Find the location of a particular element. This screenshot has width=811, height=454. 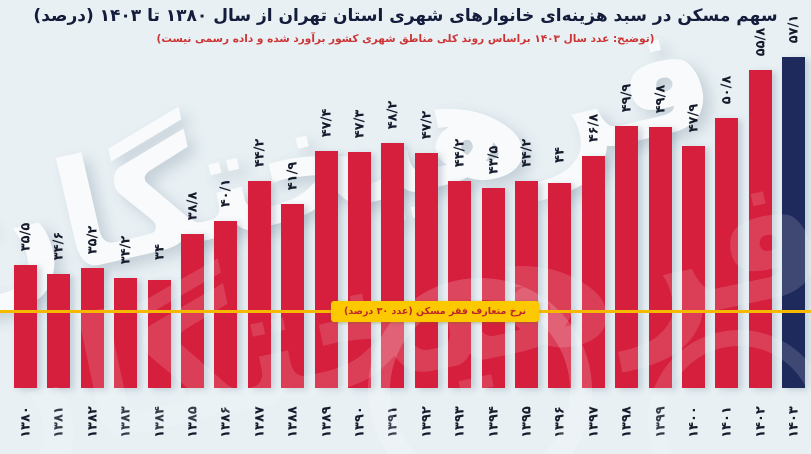

bar-column: ۴۸/۲ is located at coordinates (392, 194).